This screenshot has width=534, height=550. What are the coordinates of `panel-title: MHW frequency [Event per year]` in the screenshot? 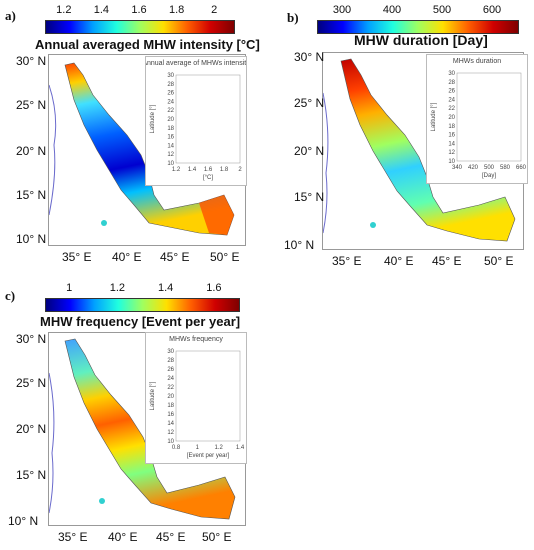 It's located at (140, 321).